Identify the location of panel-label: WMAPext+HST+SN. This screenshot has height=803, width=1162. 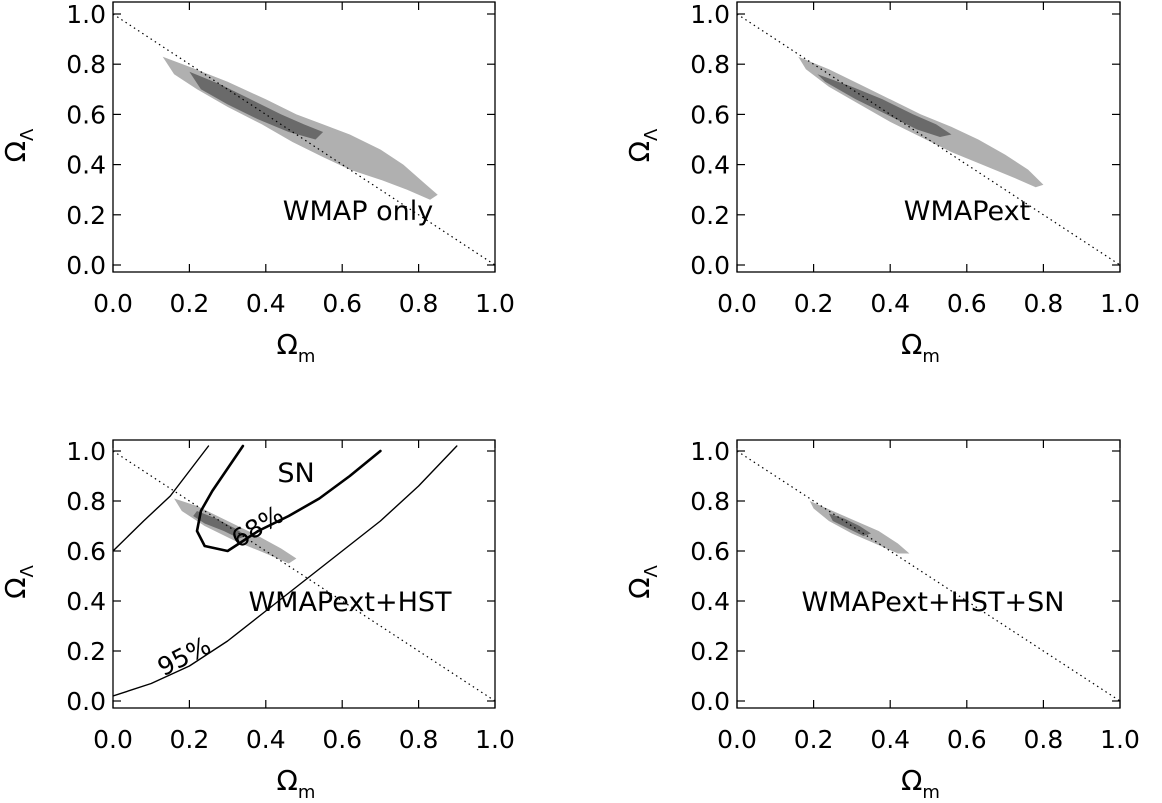
(933, 602).